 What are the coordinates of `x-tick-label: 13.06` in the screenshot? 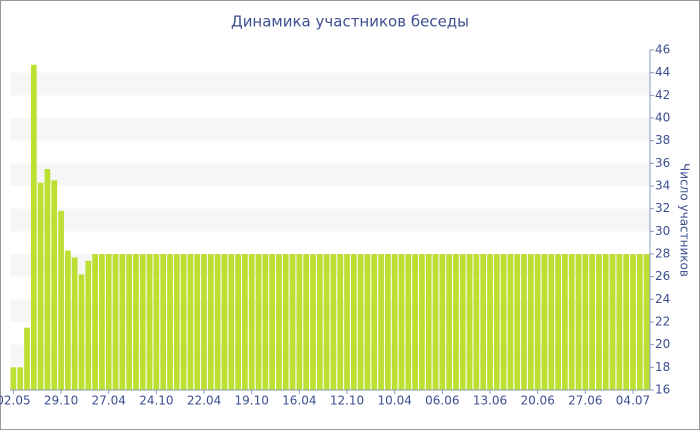 It's located at (490, 401).